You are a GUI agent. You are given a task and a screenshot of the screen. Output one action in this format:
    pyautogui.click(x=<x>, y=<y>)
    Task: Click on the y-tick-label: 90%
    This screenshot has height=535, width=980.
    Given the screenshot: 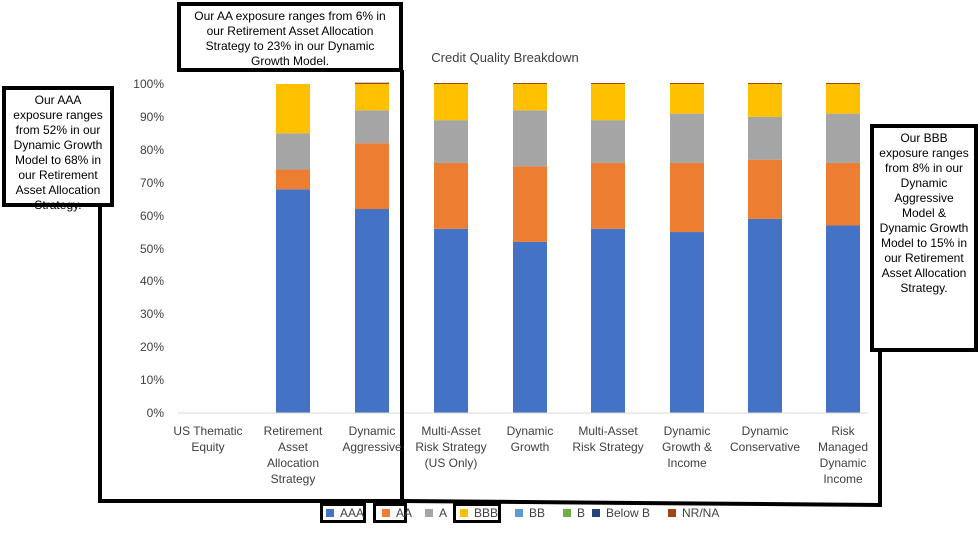 What is the action you would take?
    pyautogui.click(x=151, y=116)
    